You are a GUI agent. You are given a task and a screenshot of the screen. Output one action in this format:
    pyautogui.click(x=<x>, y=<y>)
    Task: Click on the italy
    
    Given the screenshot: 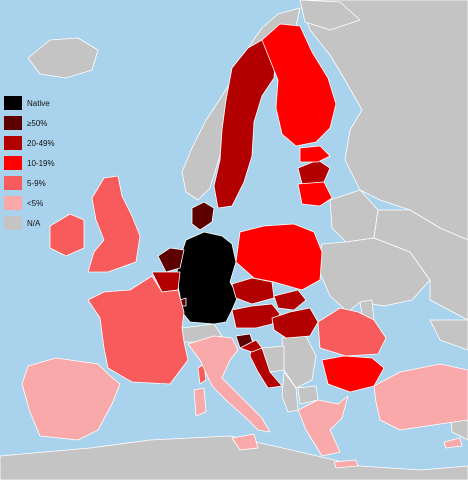 What is the action you would take?
    pyautogui.click(x=229, y=384)
    